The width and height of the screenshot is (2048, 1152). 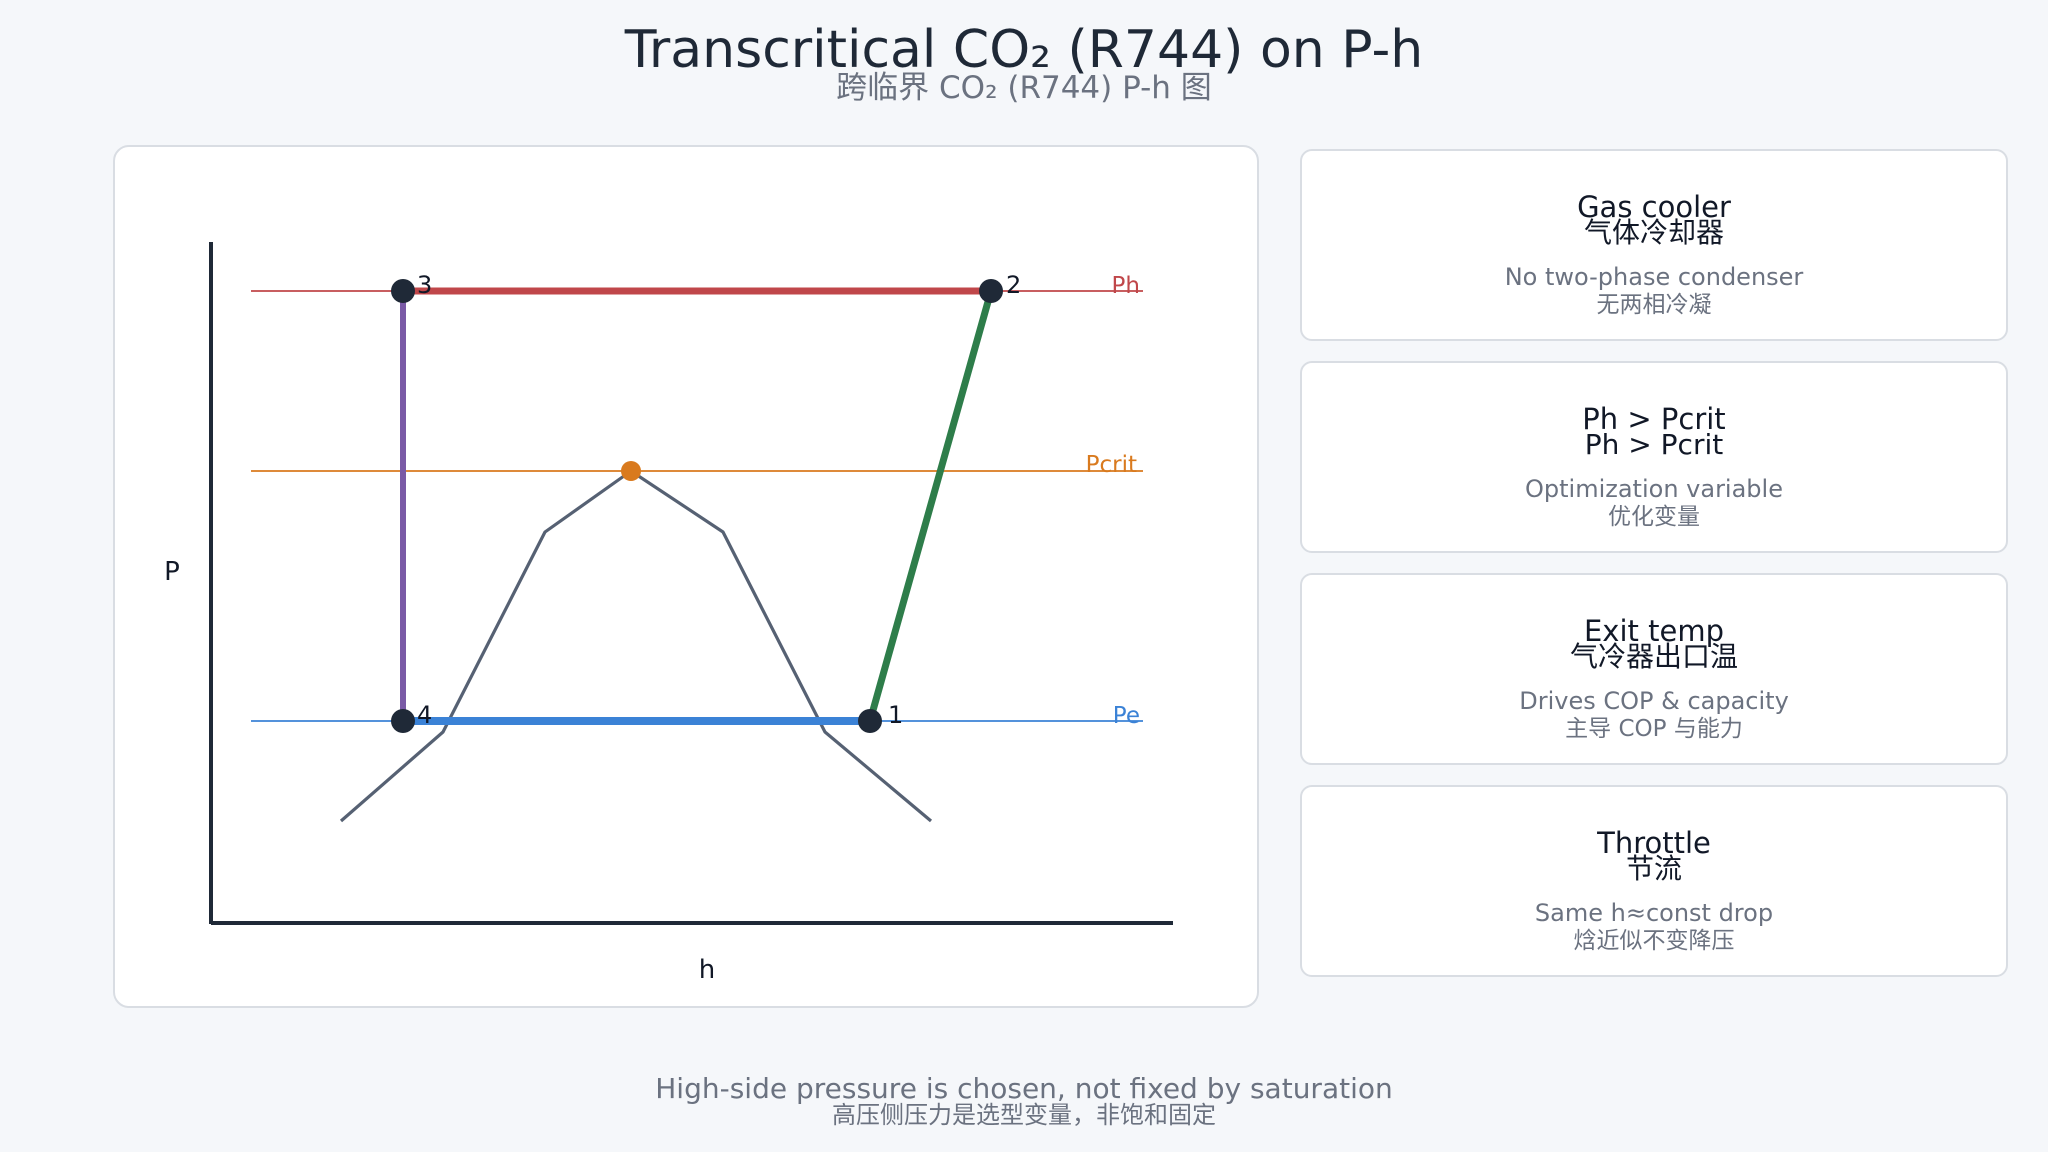 What do you see at coordinates (1654, 489) in the screenshot?
I see `card-desc-en: Optimization variable` at bounding box center [1654, 489].